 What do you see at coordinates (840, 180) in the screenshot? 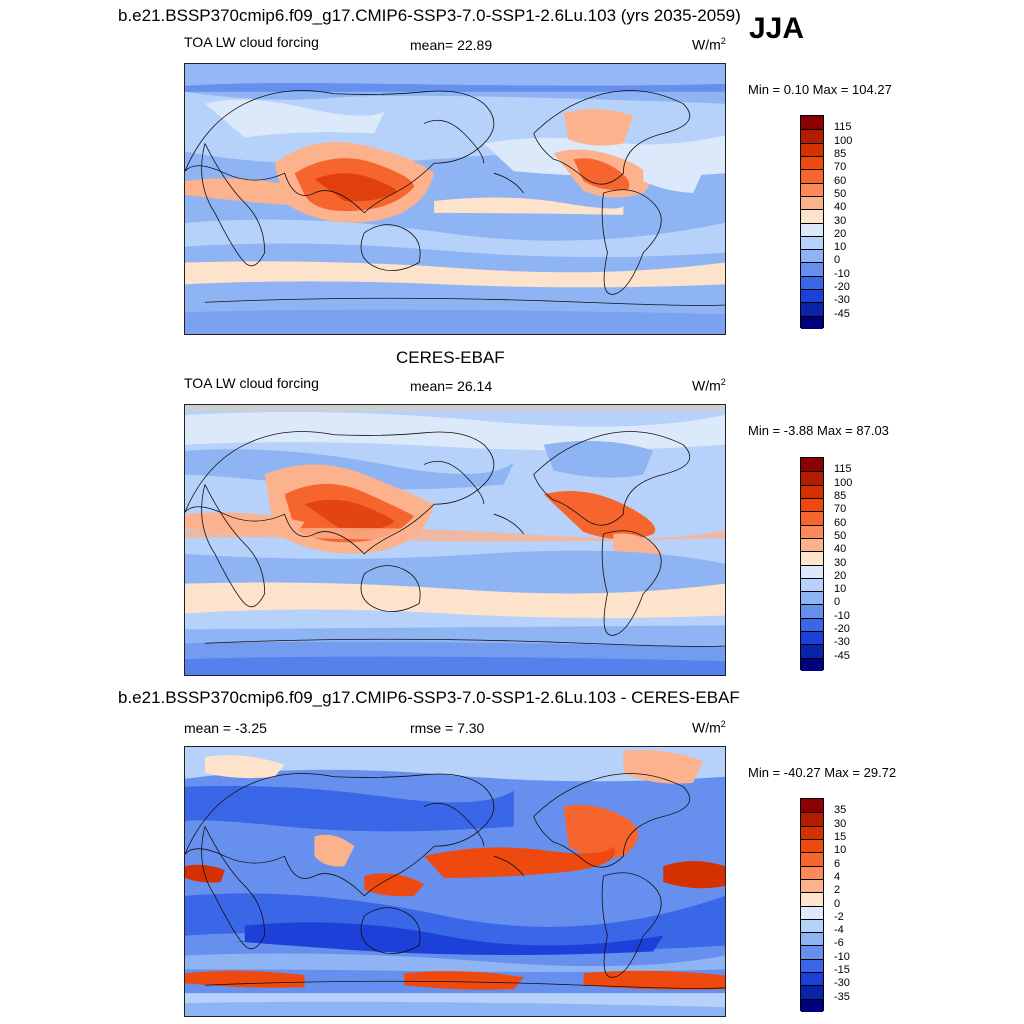
I see `colorbar-tick-label: 60` at bounding box center [840, 180].